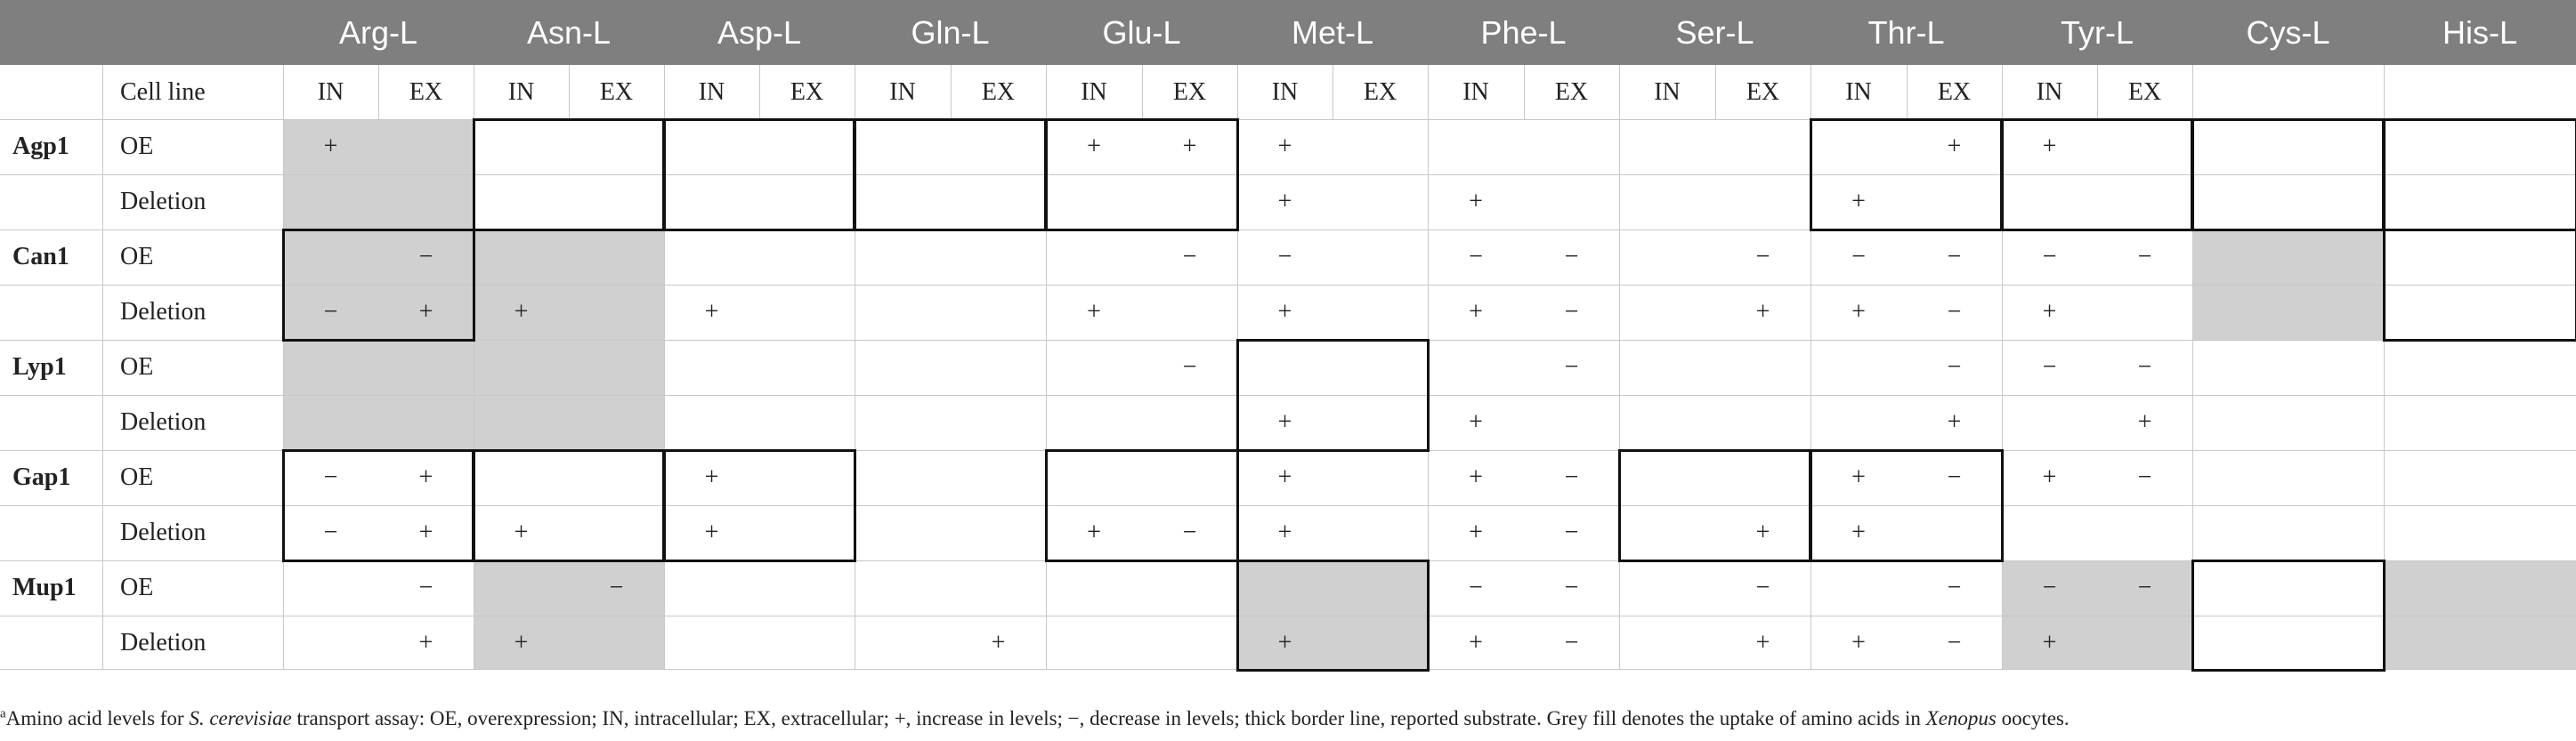 The width and height of the screenshot is (2576, 741). What do you see at coordinates (569, 32) in the screenshot?
I see `column-header-asn-l: Asn-L` at bounding box center [569, 32].